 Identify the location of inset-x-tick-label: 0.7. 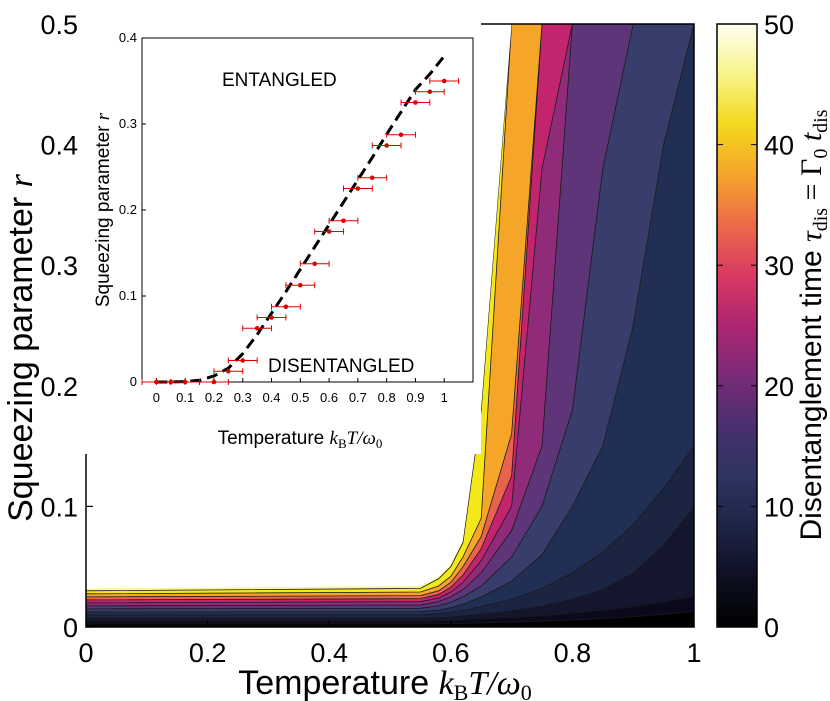
(358, 397).